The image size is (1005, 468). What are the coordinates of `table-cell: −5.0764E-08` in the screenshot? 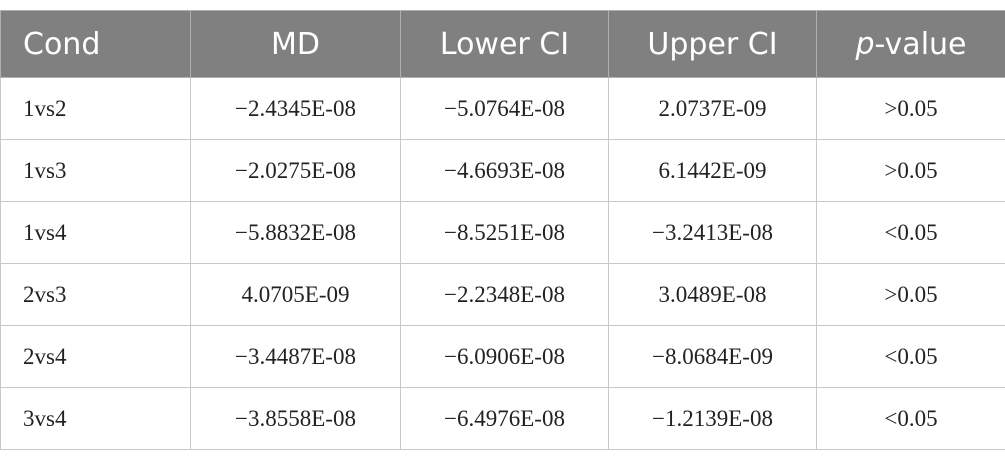 It's located at (504, 108).